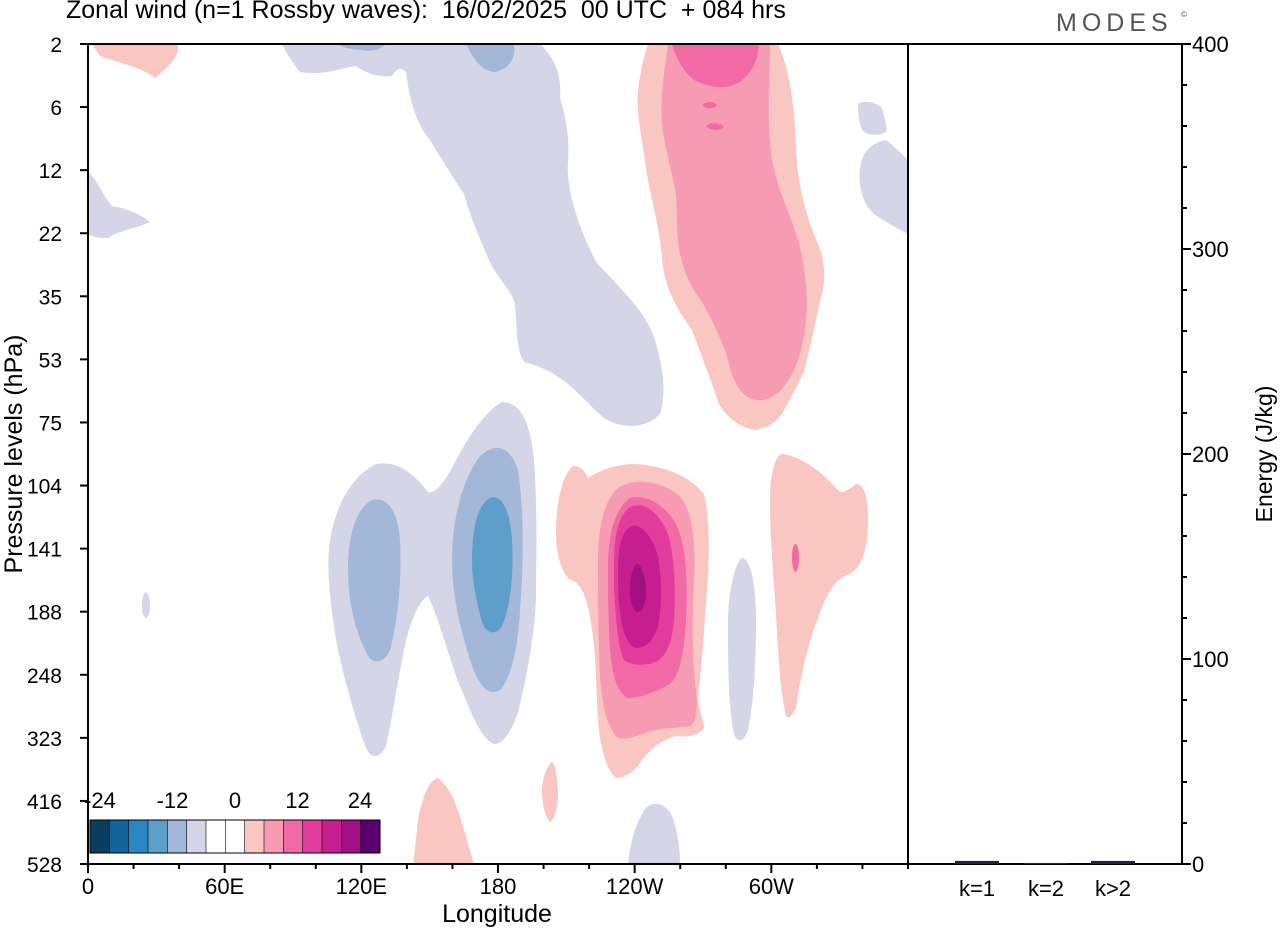 The height and width of the screenshot is (930, 1280). What do you see at coordinates (44, 487) in the screenshot?
I see `y-tick-label: 104` at bounding box center [44, 487].